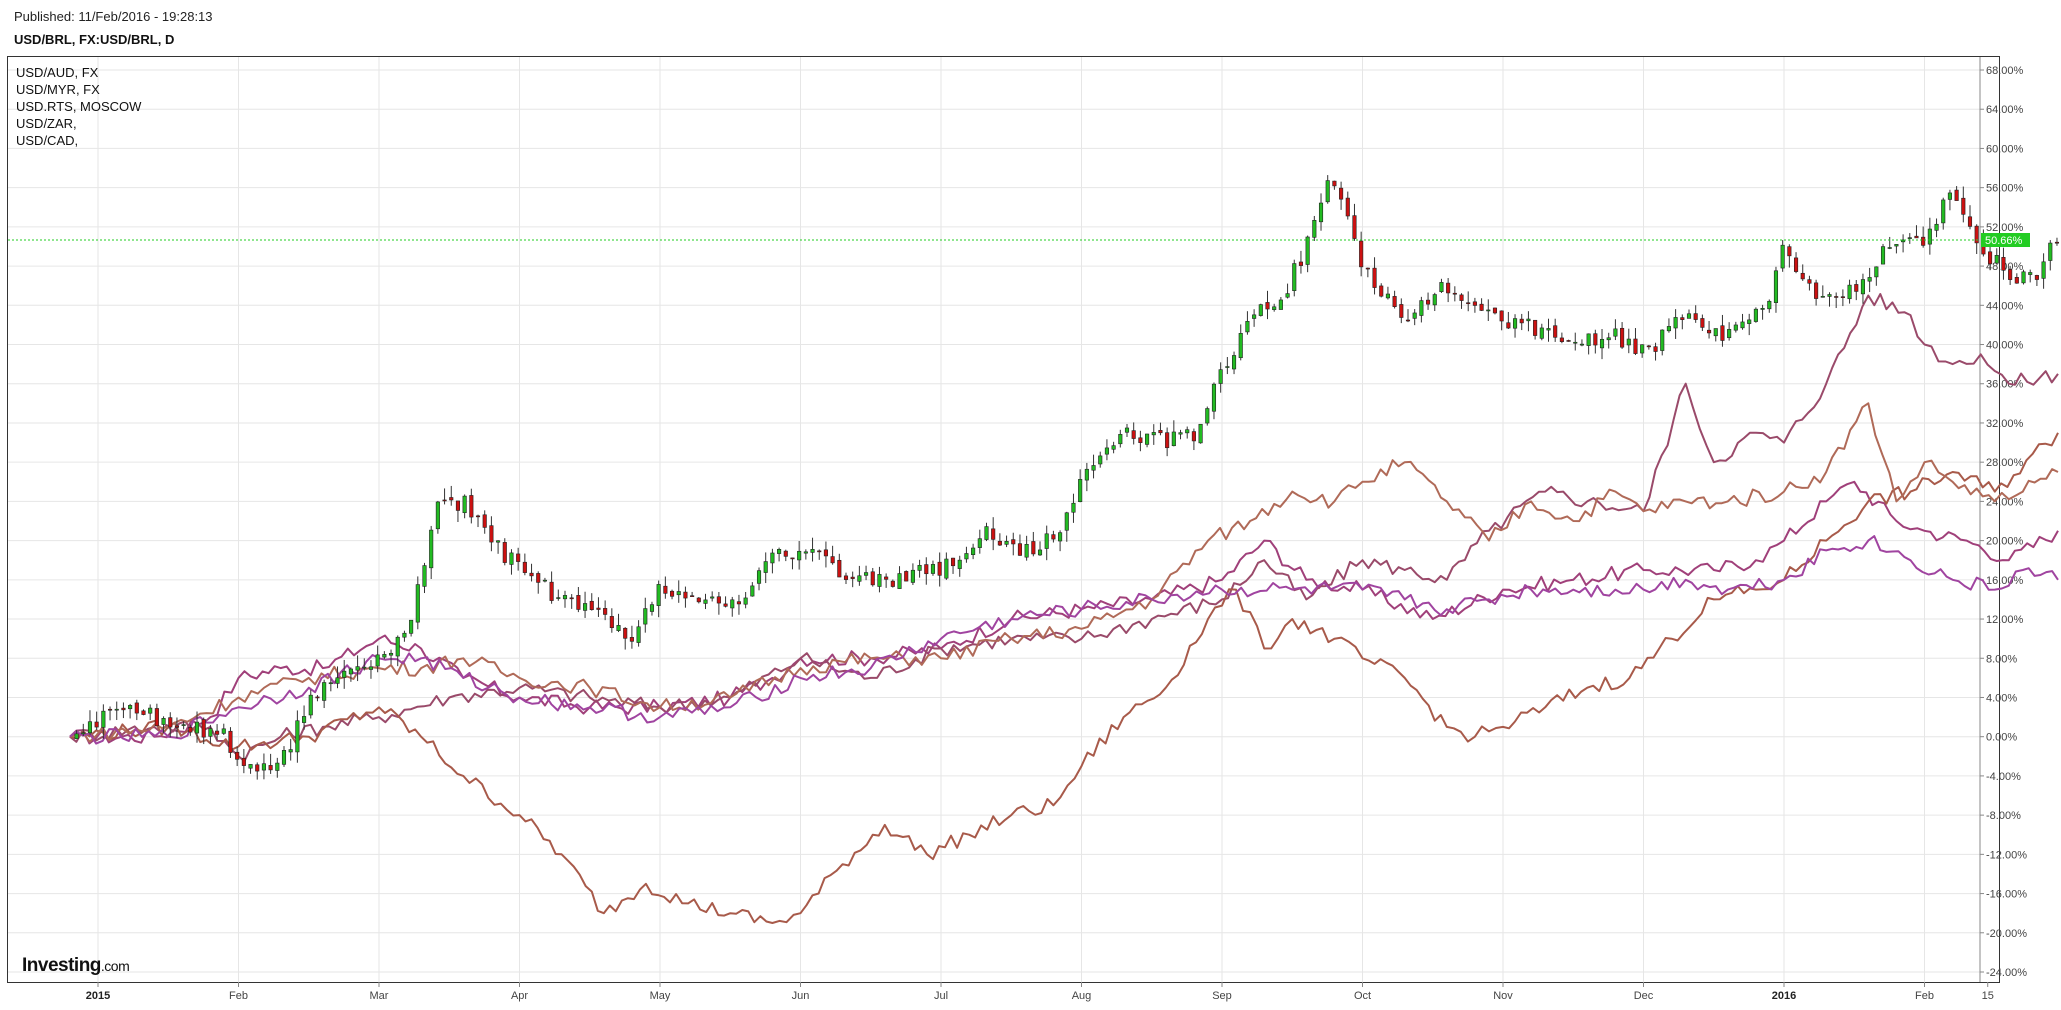 Image resolution: width=2061 pixels, height=1010 pixels. What do you see at coordinates (47, 140) in the screenshot?
I see `legend-item-usd-cad: USD/CAD,` at bounding box center [47, 140].